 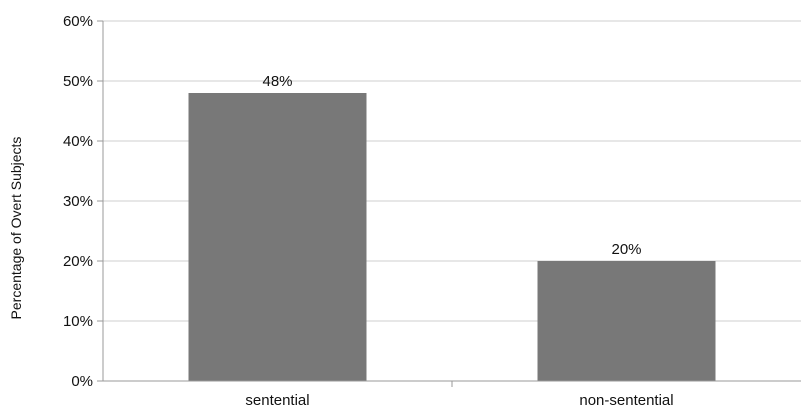 What do you see at coordinates (459, 400) in the screenshot?
I see `x-axis-categories: sentential non-sentential` at bounding box center [459, 400].